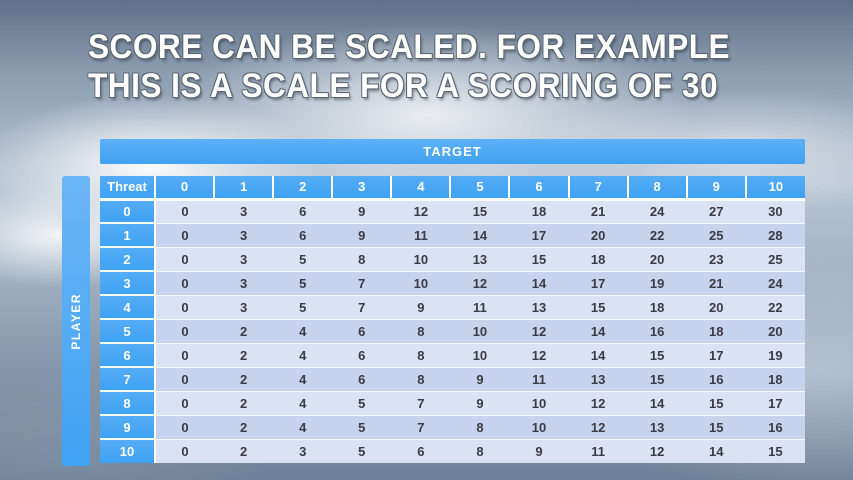 The height and width of the screenshot is (480, 853). Describe the element at coordinates (420, 188) in the screenshot. I see `col-header-cell: 4` at that location.